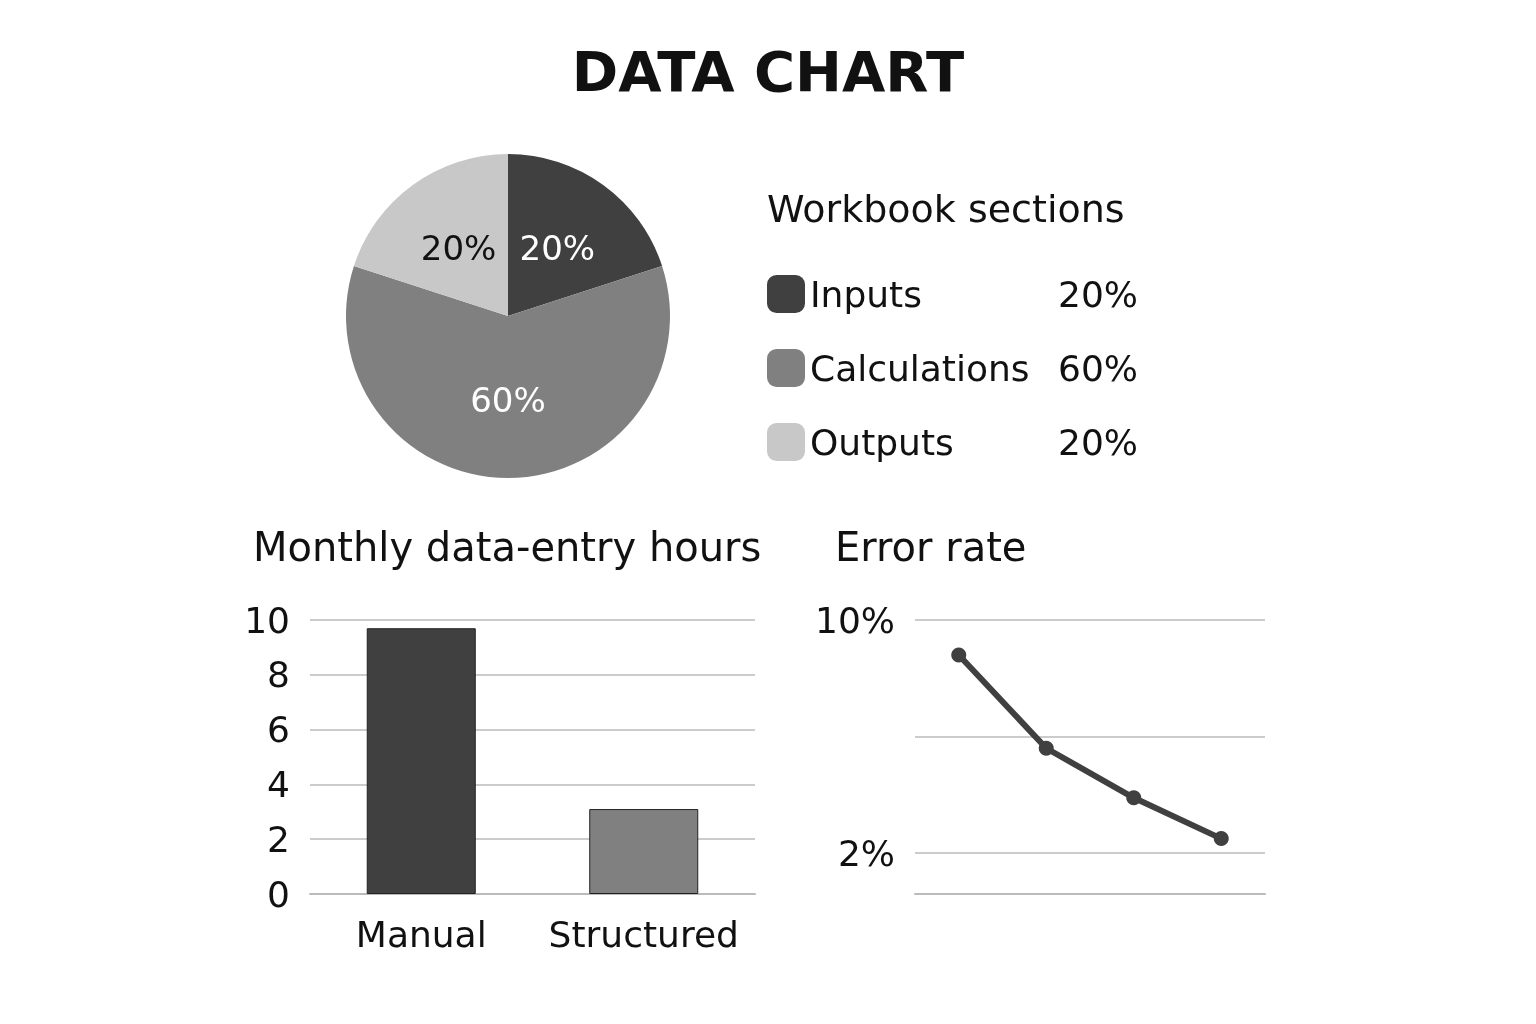 Image resolution: width=1536 pixels, height=1024 pixels. Describe the element at coordinates (946, 209) in the screenshot. I see `legend-title: Workbook sections` at that location.